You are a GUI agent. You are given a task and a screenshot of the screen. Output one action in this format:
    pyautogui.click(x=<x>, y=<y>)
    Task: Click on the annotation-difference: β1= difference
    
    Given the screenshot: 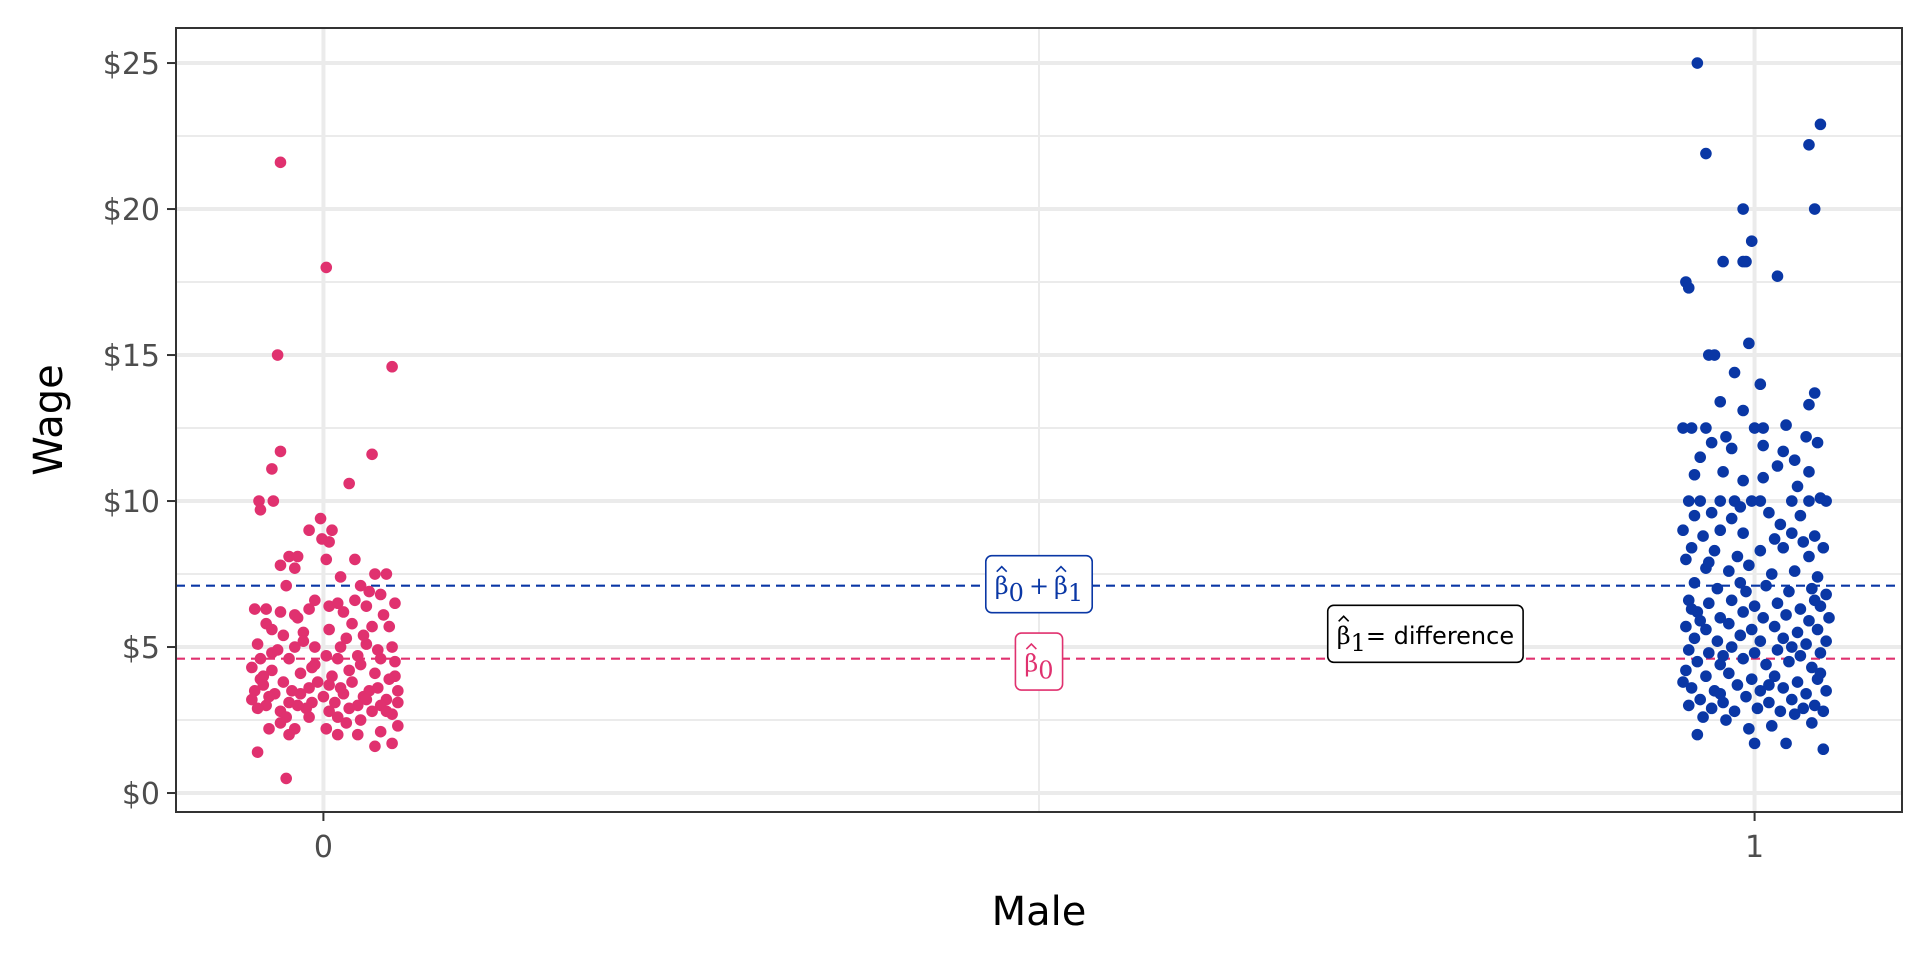 What is the action you would take?
    pyautogui.click(x=1425, y=634)
    